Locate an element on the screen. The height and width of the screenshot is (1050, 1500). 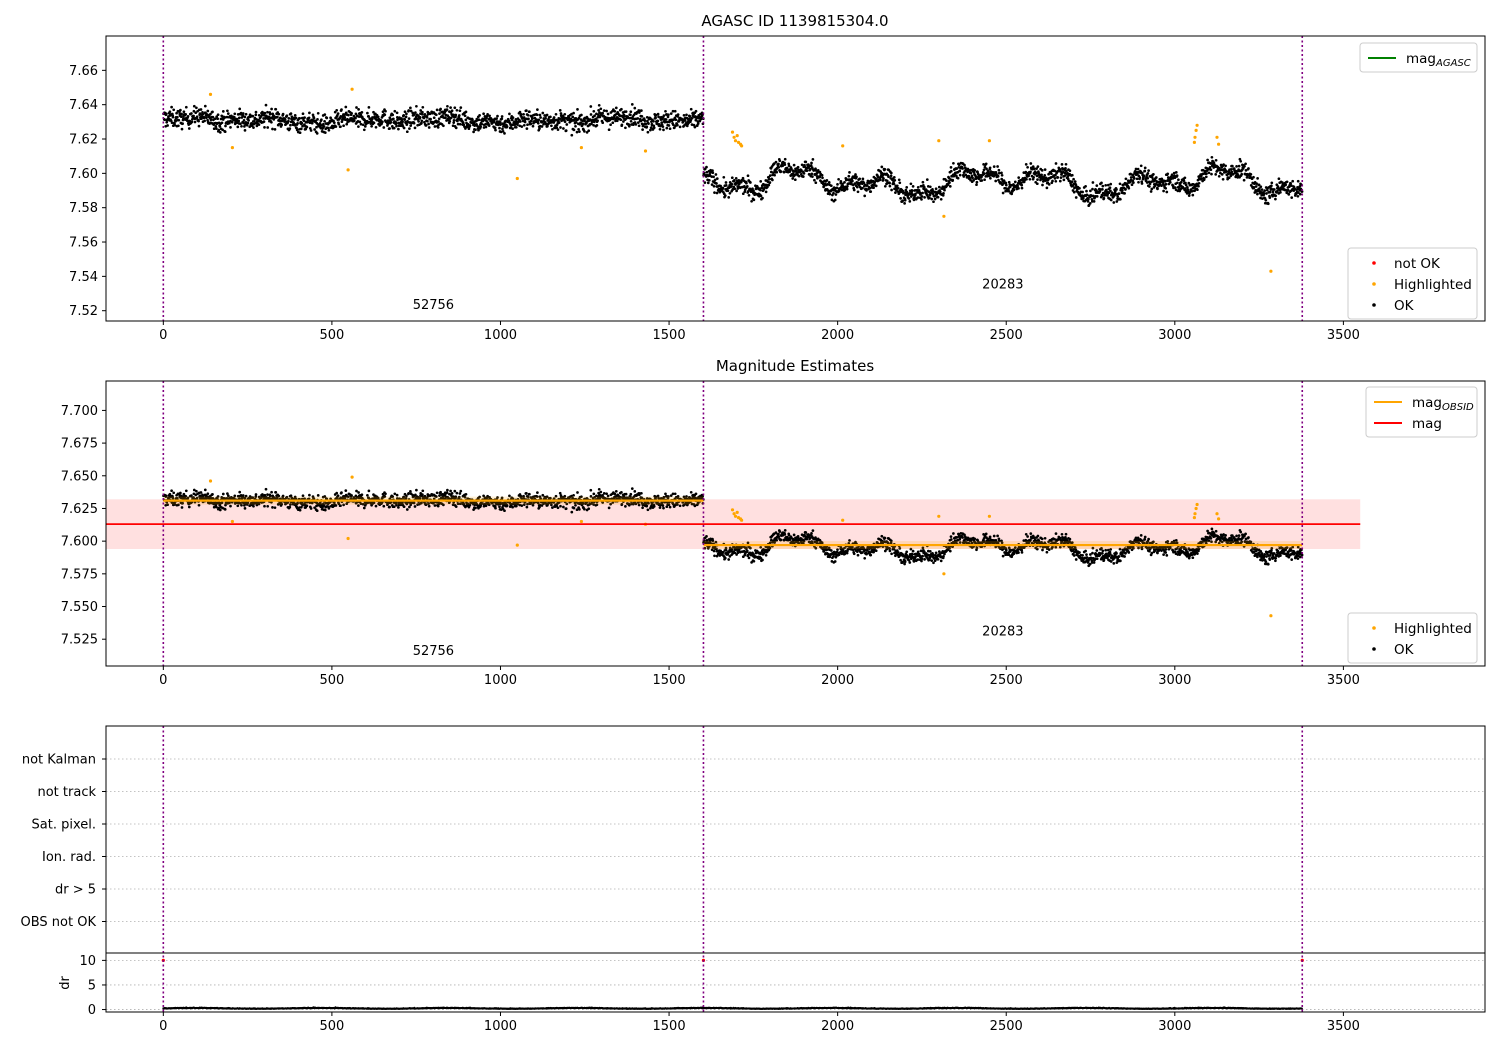
x-tick-label: 2500 is located at coordinates (1006, 335).